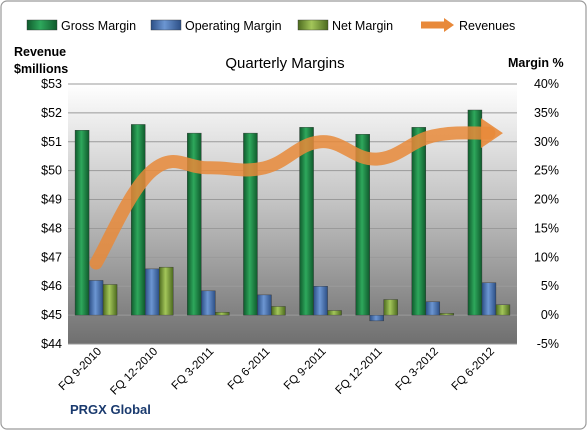  I want to click on right-tick-label: 15%, so click(546, 228).